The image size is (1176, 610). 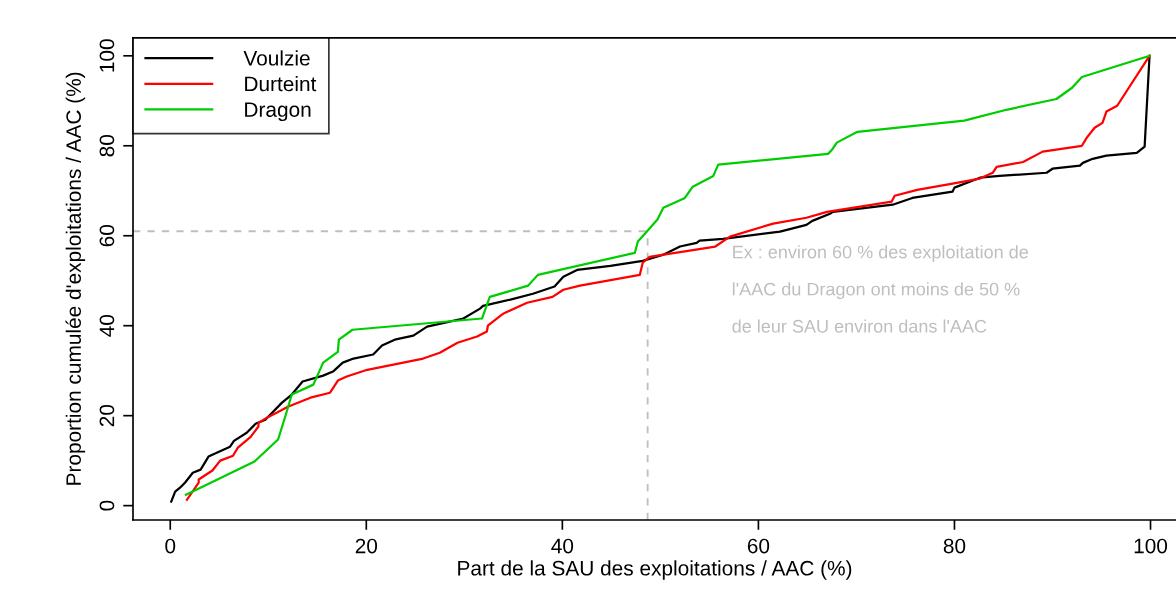 I want to click on y-tick-label: 40, so click(x=107, y=325).